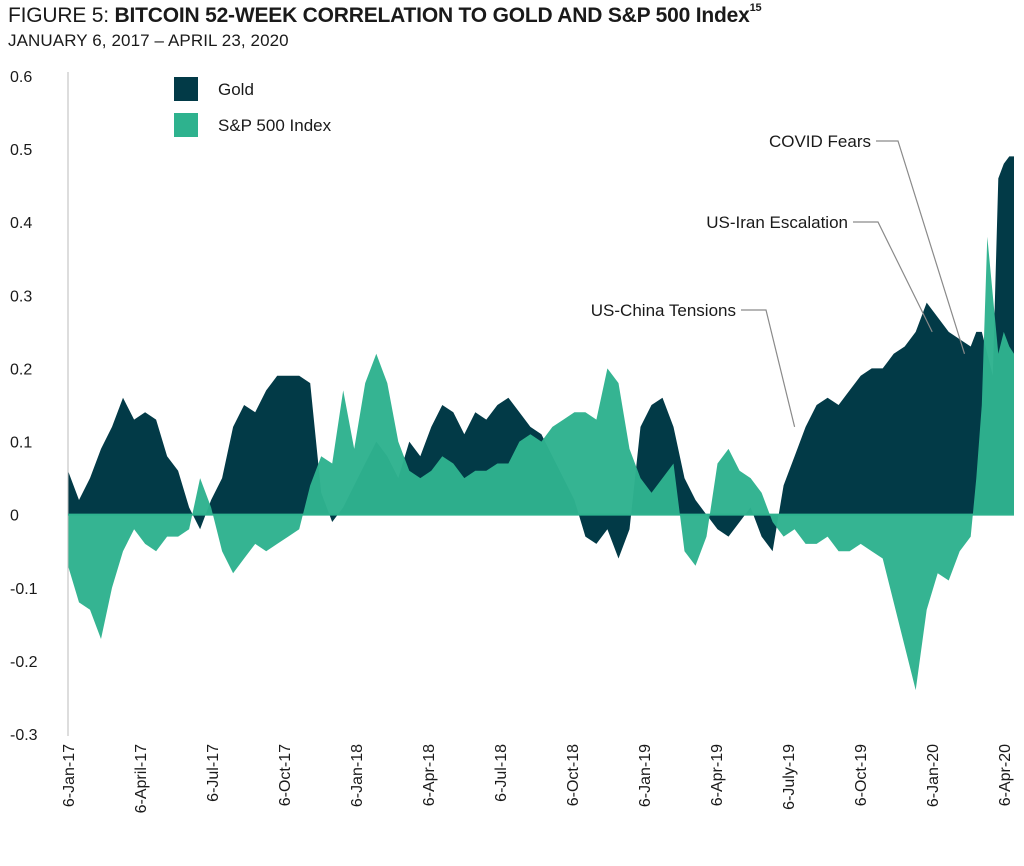  Describe the element at coordinates (236, 89) in the screenshot. I see `legend-label-gold: Gold` at that location.